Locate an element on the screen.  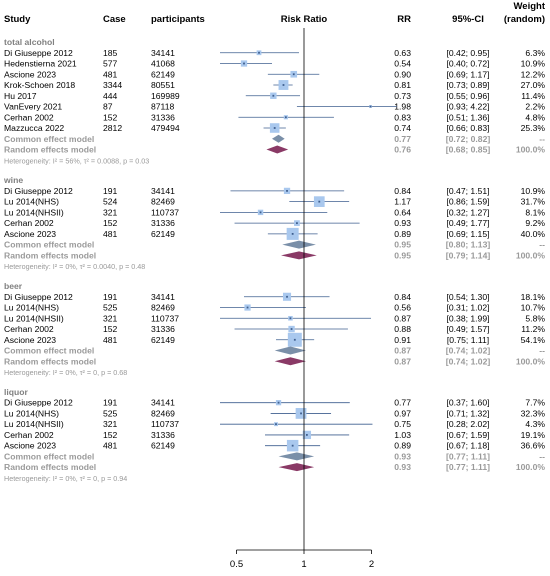
study-rr: 0.91 is located at coordinates (402, 340).